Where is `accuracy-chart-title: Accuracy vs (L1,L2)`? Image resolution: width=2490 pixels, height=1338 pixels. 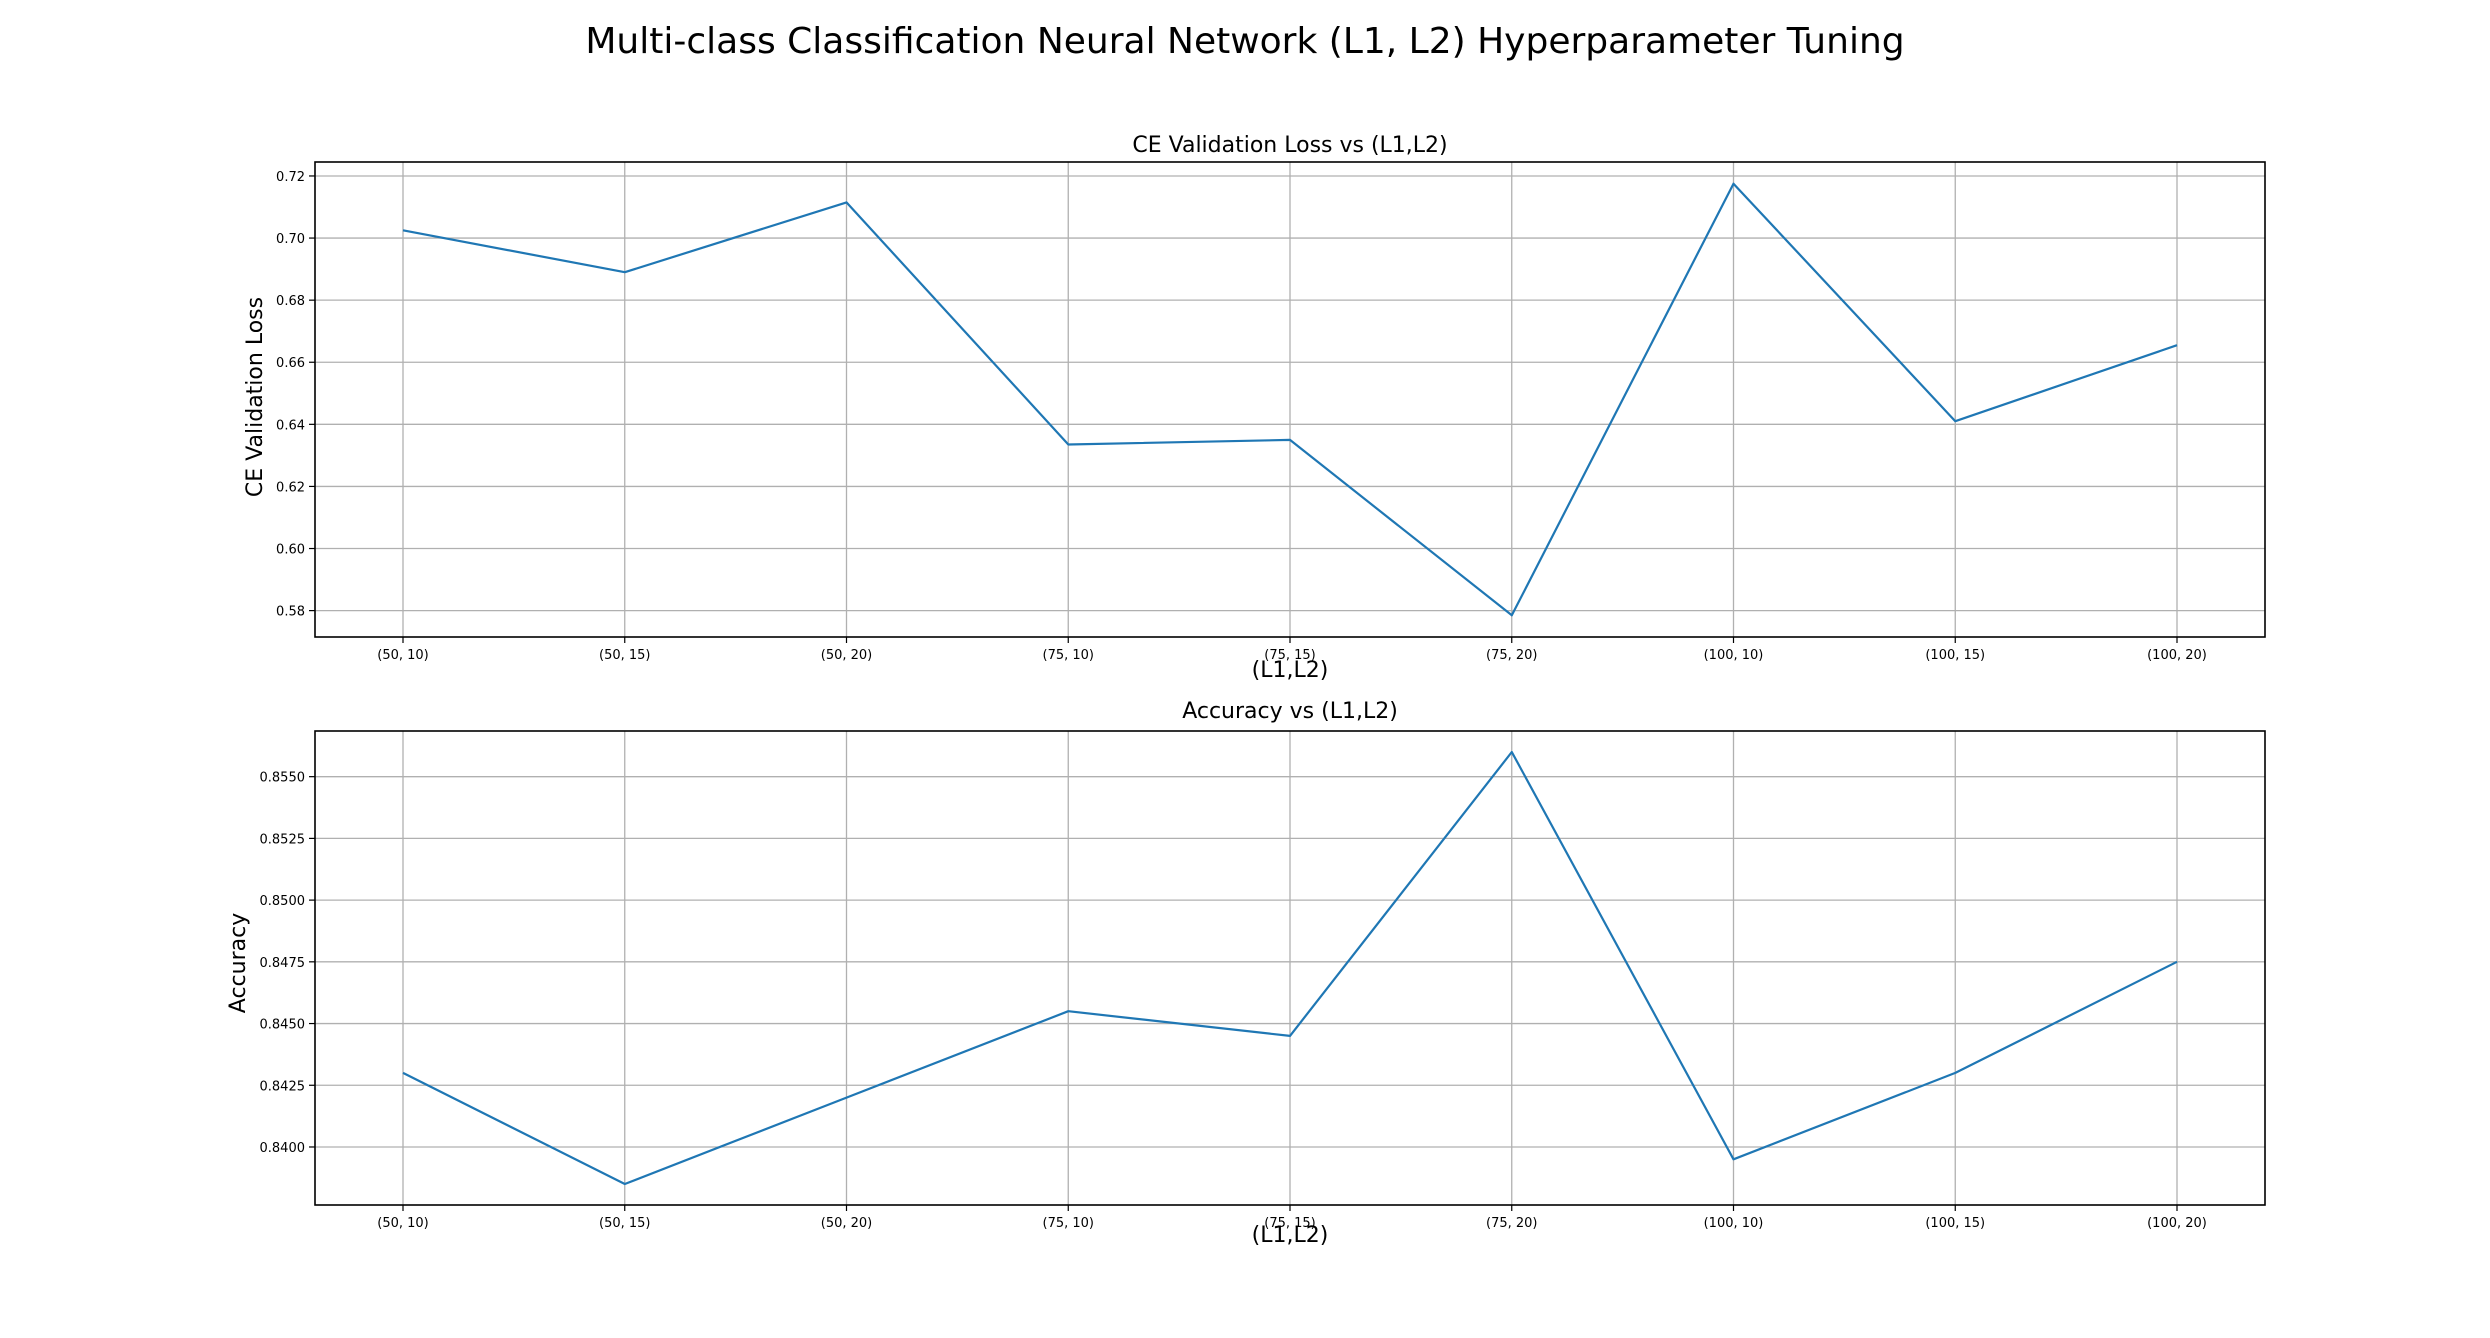
accuracy-chart-title: Accuracy vs (L1,L2) is located at coordinates (1290, 711).